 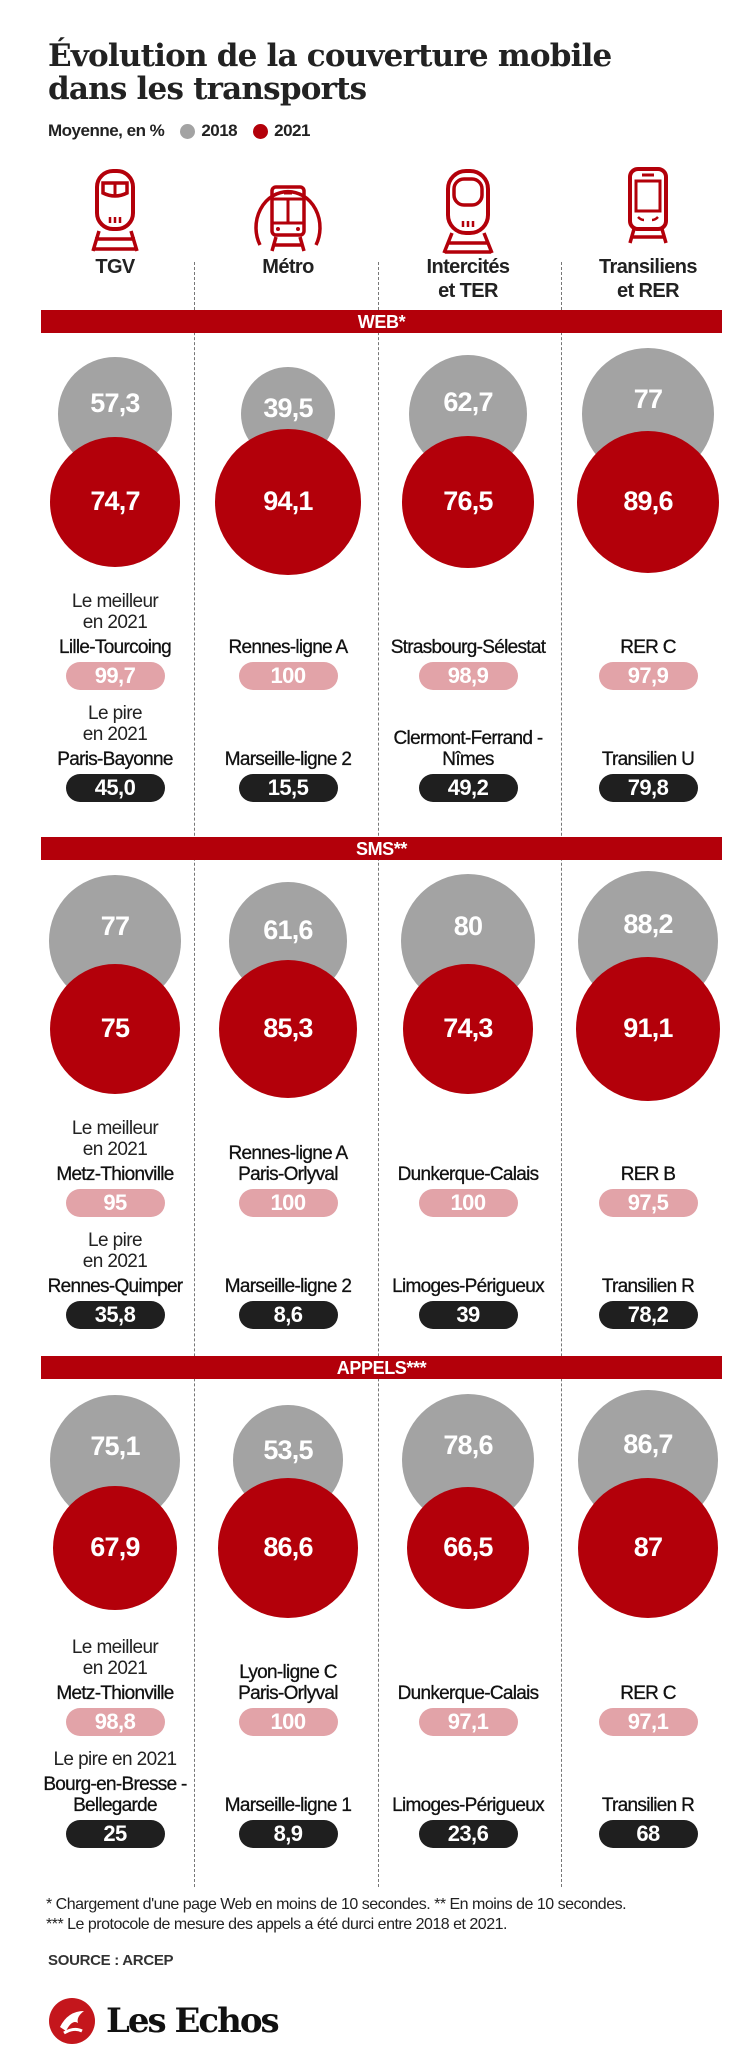 I want to click on worst-value-pill: 39, so click(x=468, y=1315).